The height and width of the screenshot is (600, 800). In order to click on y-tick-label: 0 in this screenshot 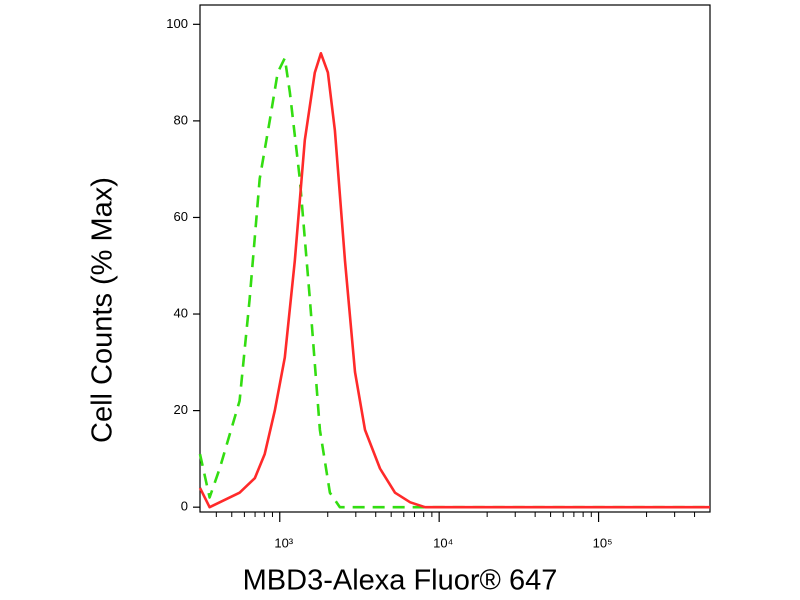, I will do `click(184, 506)`.